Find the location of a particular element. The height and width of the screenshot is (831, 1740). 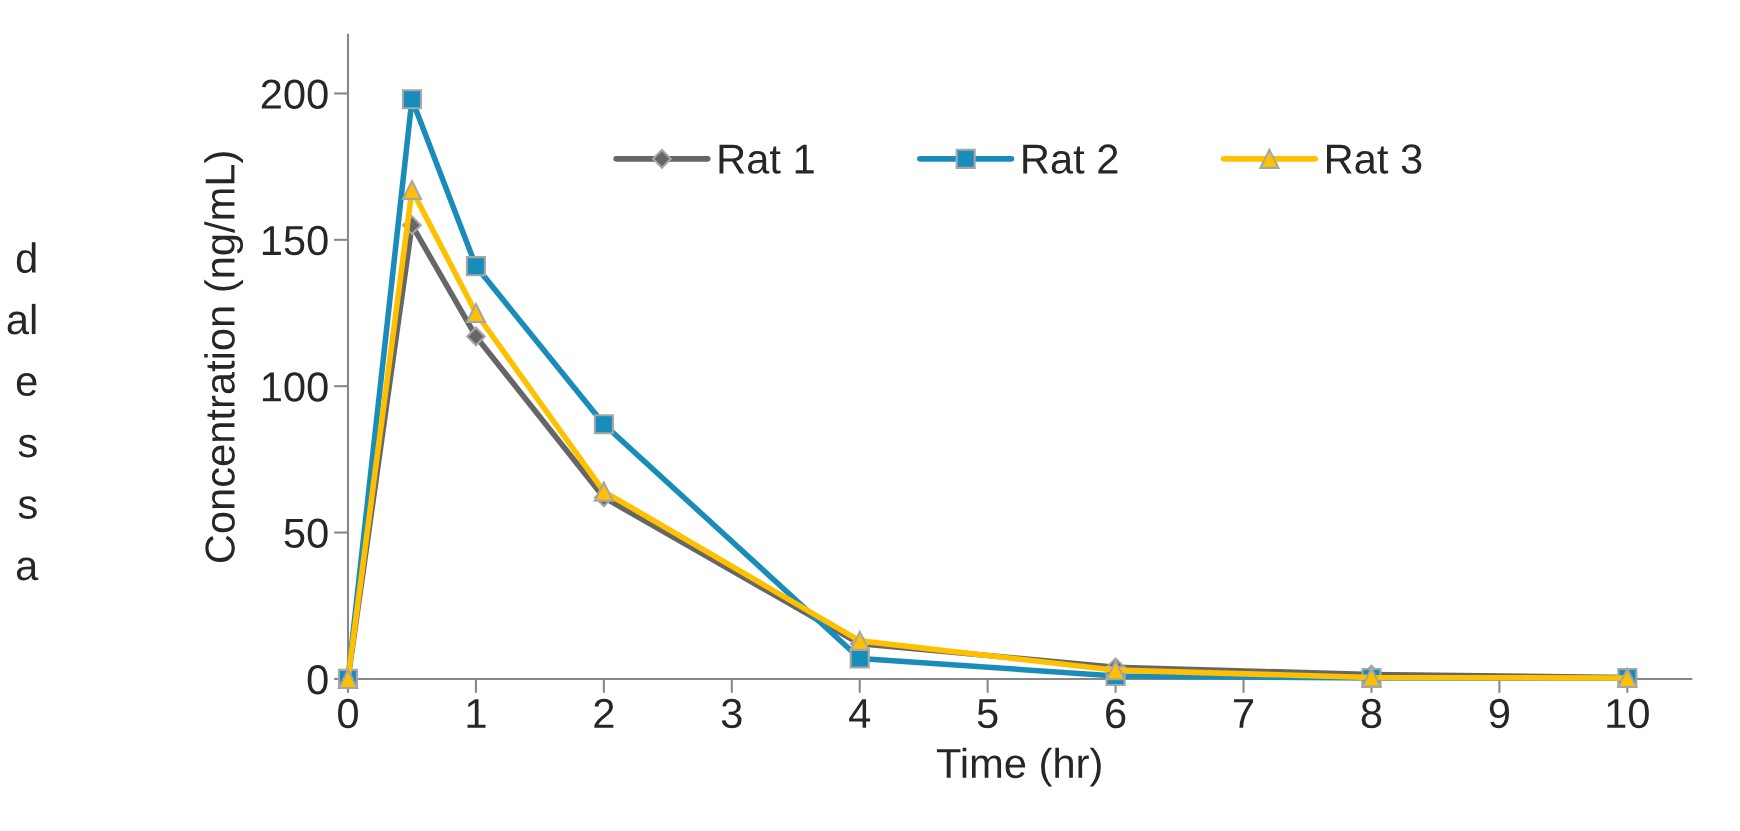

x-tick-label: 10 is located at coordinates (1628, 713).